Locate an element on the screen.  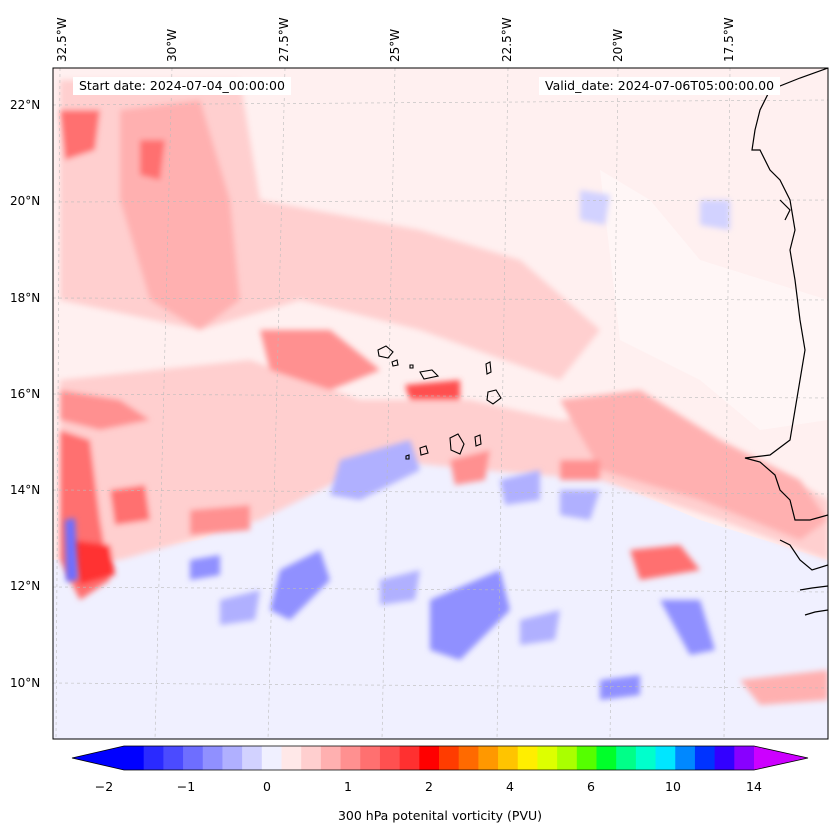
lat-label-20n: 20°N is located at coordinates (25, 201).